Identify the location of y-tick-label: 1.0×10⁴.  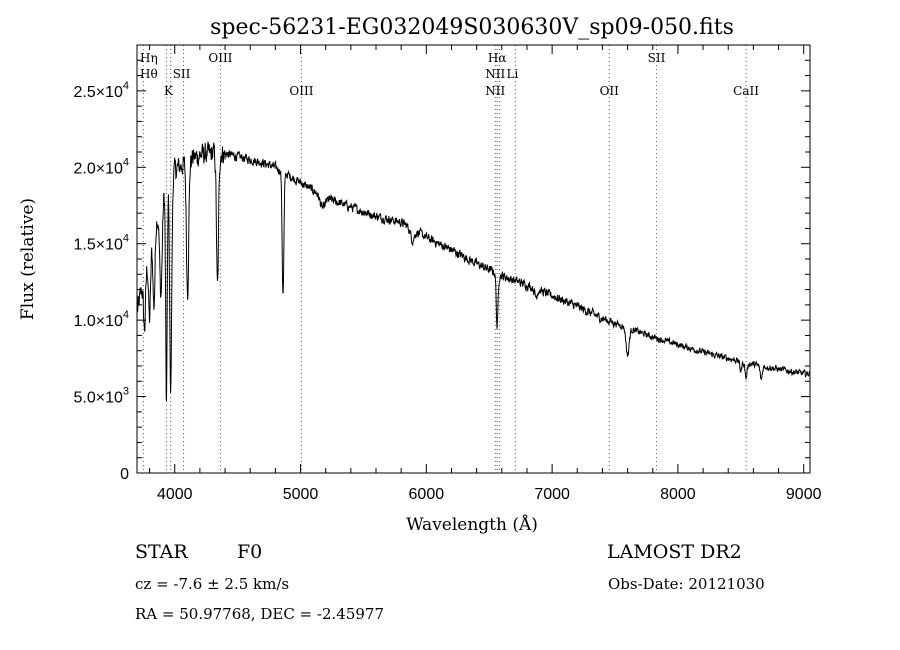
(101, 319).